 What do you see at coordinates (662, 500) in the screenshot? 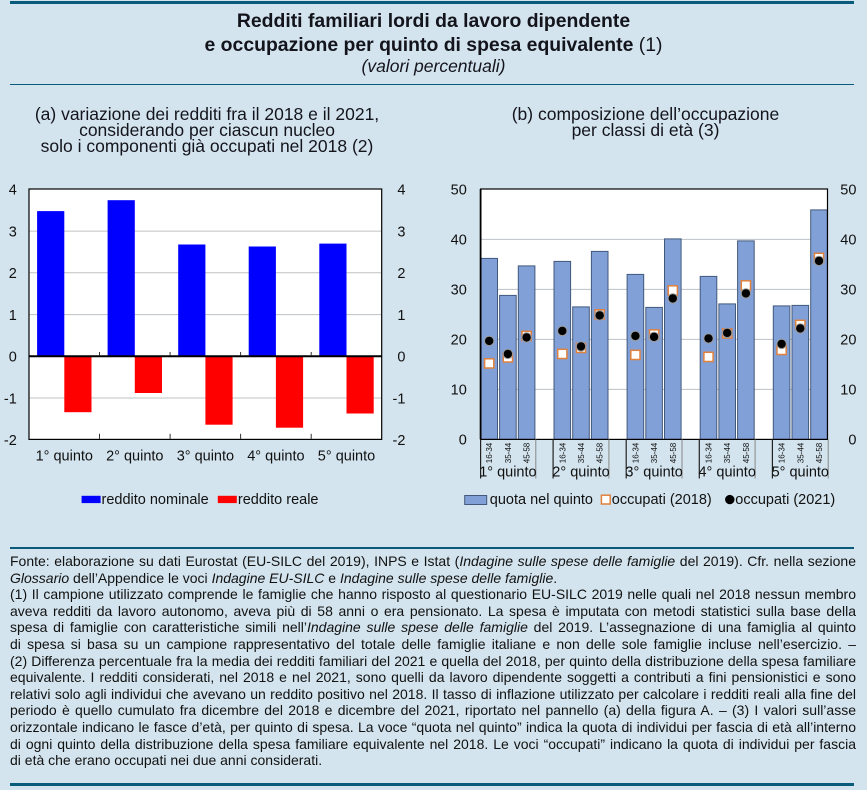
I see `svg-text: occupati (2018)` at bounding box center [662, 500].